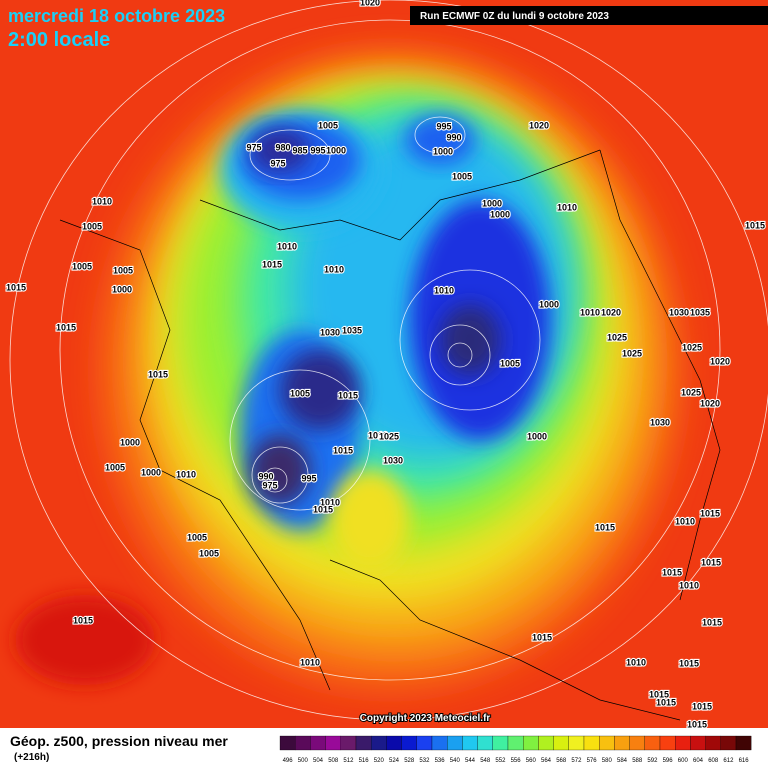 This screenshot has width=768, height=773. Describe the element at coordinates (31, 757) in the screenshot. I see `footer-lead: (+216h)` at that location.